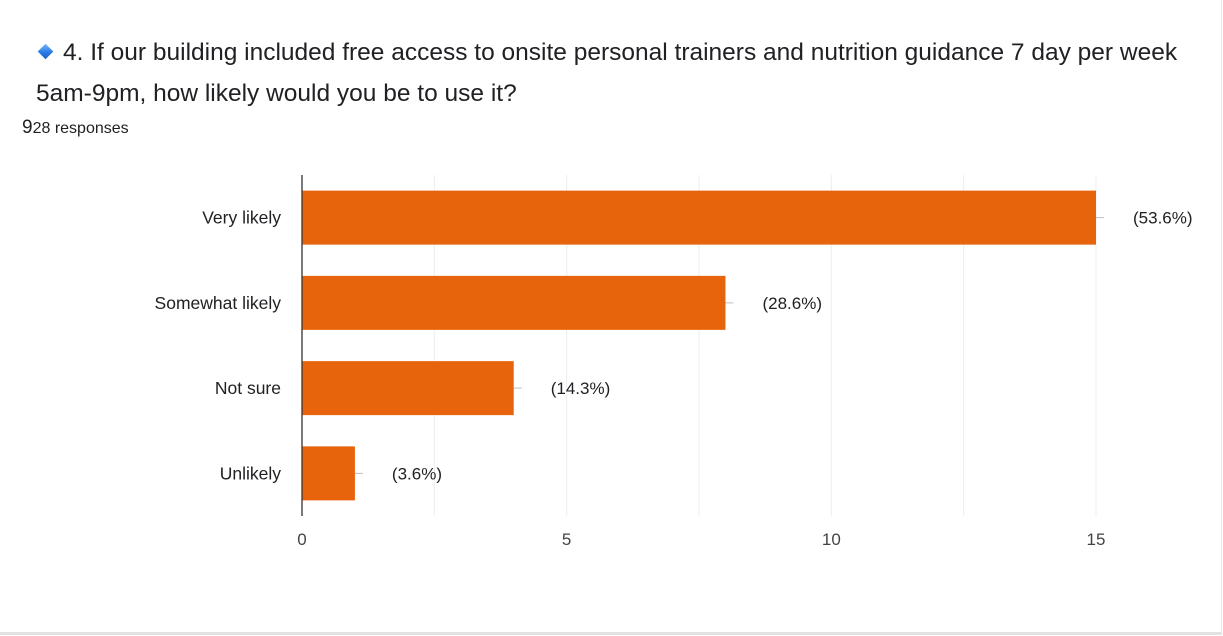 Image resolution: width=1223 pixels, height=636 pixels. Describe the element at coordinates (514, 302) in the screenshot. I see `bar-somewhat-likely` at that location.